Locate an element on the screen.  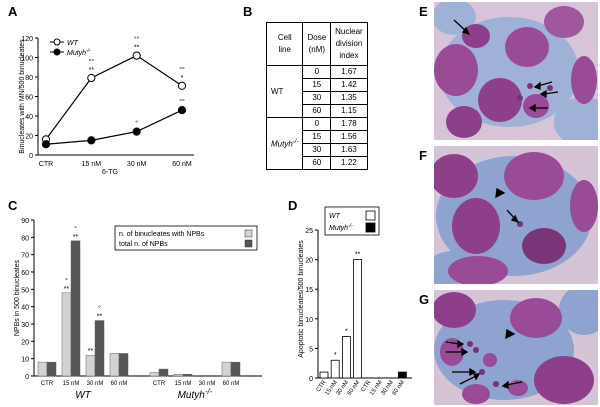
micrograph-g-image is located at coordinates (516, 347).